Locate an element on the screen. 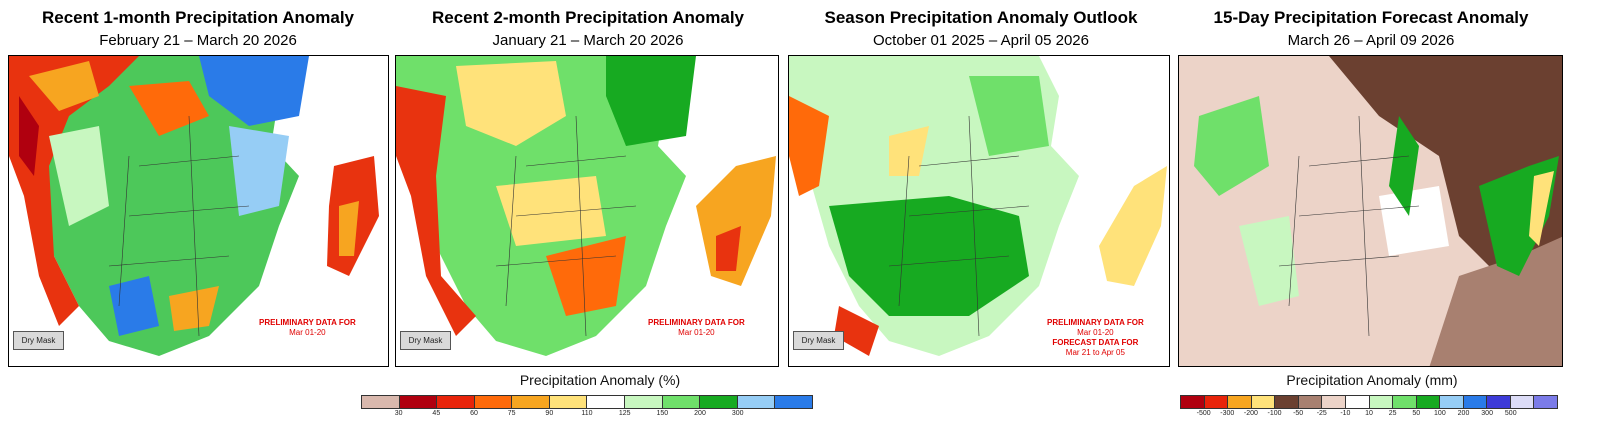 Image resolution: width=1600 pixels, height=430 pixels. forecast-note-dates: Mar 21 to Apr 05 is located at coordinates (1095, 352).